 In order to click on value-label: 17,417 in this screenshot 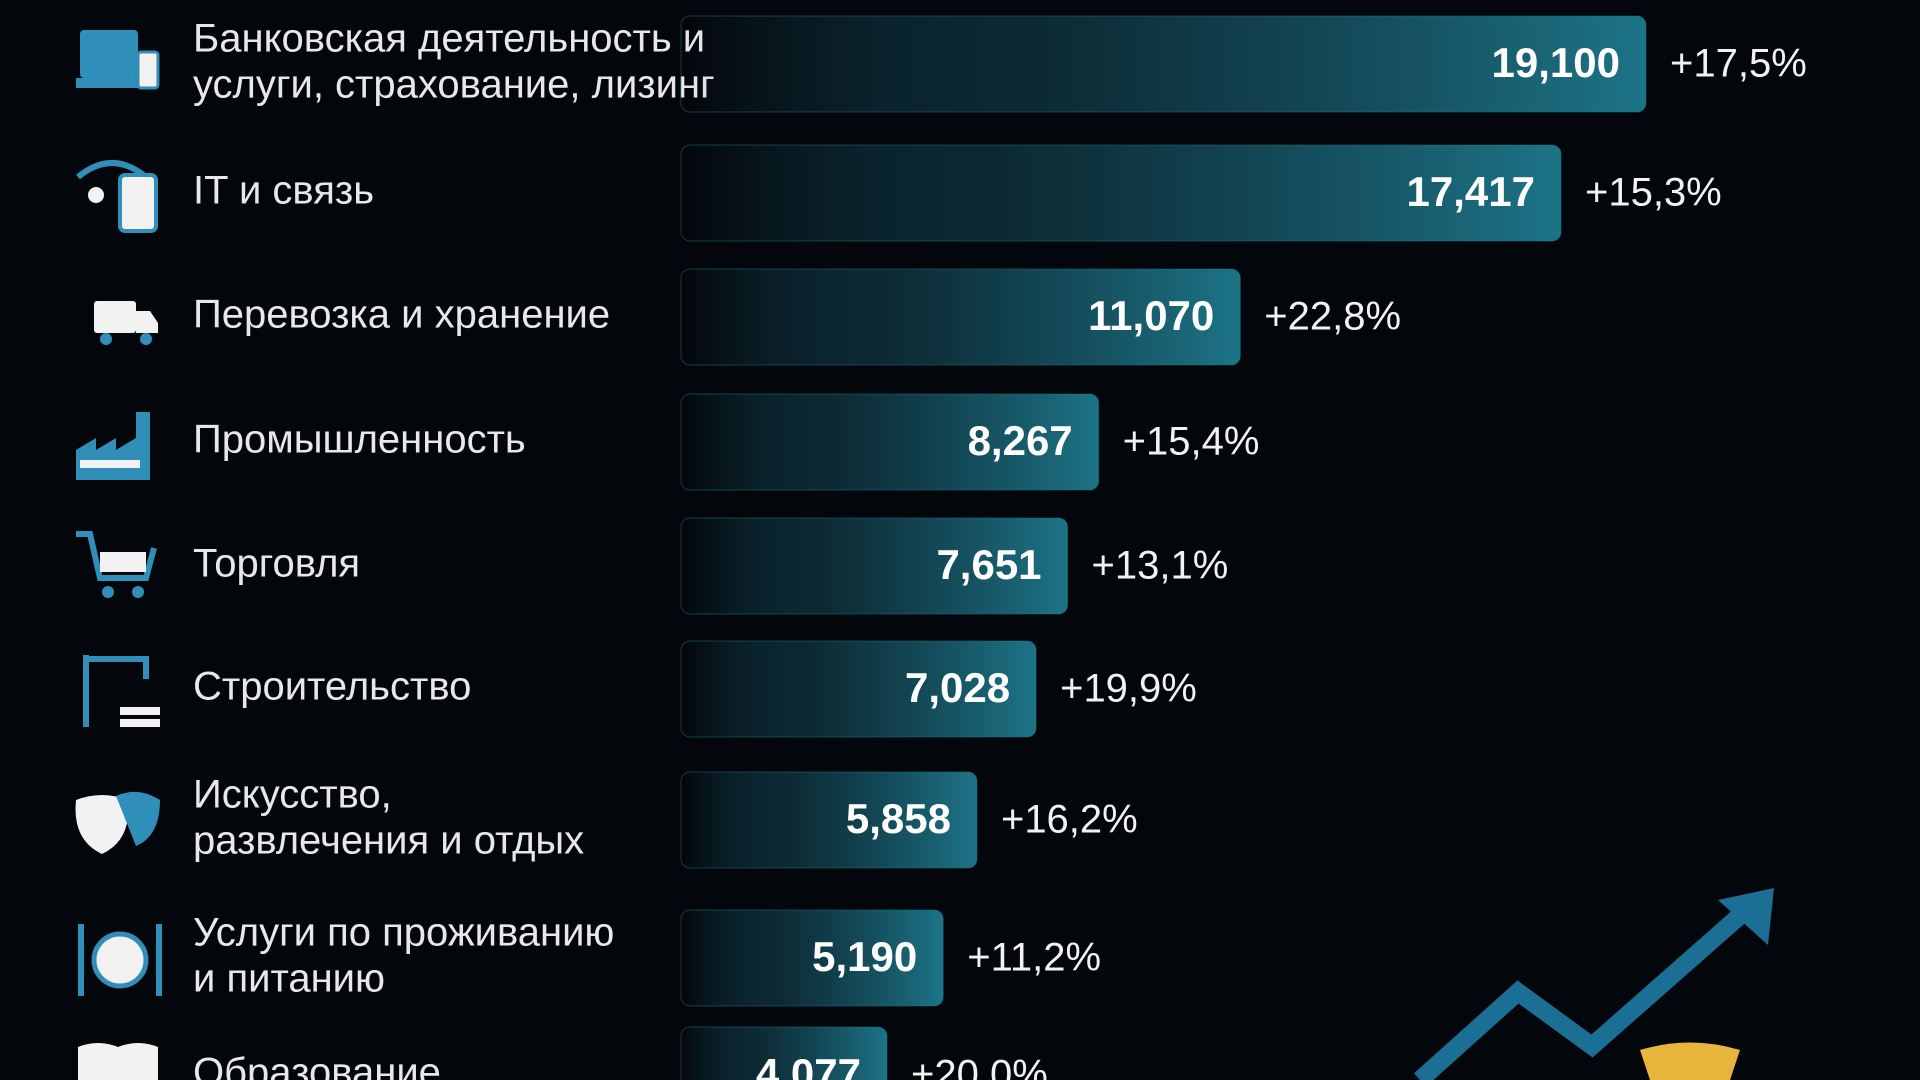, I will do `click(1471, 191)`.